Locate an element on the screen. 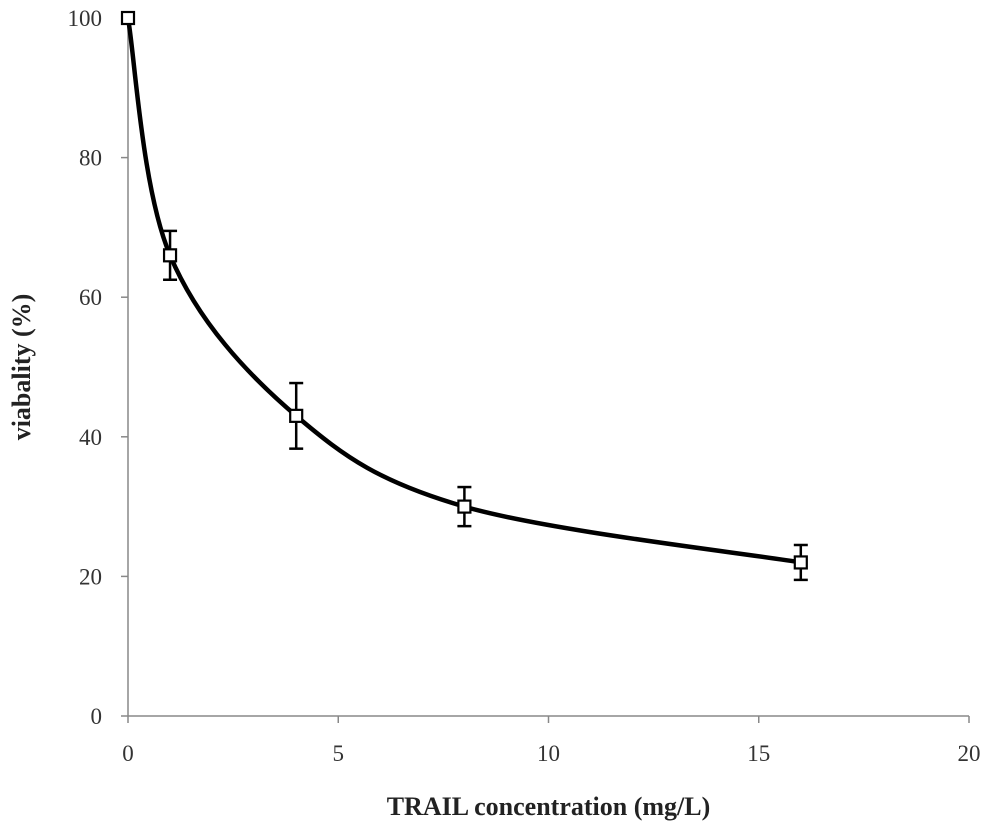  y-tick-label: 80 is located at coordinates (90, 158).